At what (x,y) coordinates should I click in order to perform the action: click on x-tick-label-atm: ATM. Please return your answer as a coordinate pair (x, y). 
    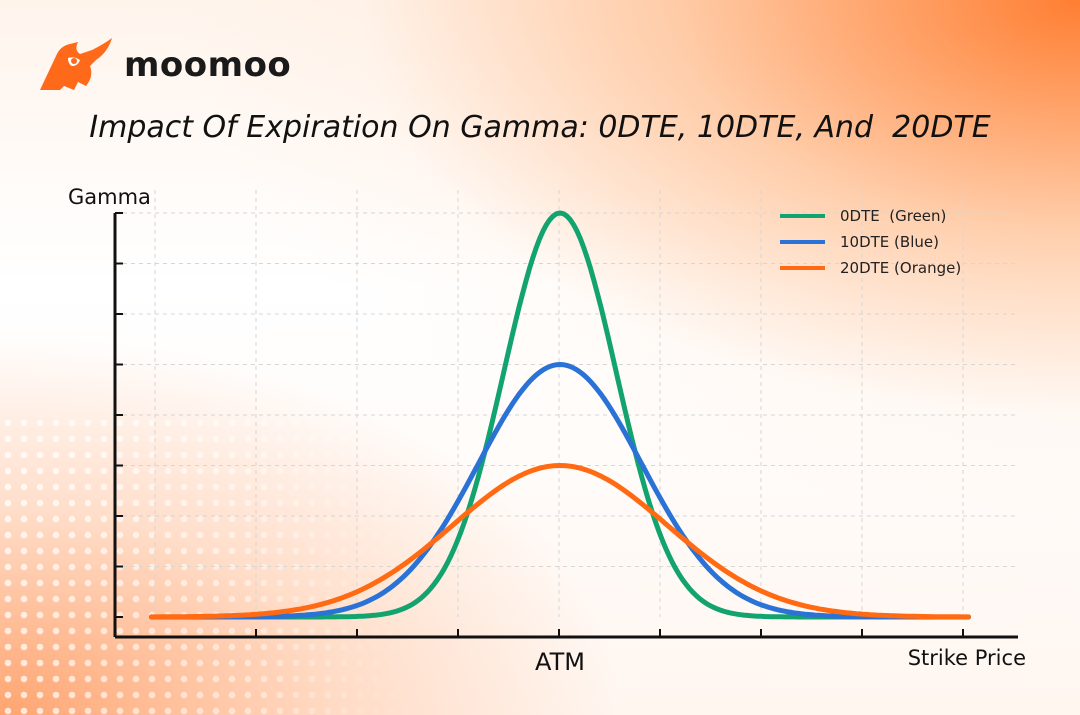
    Looking at the image, I should click on (560, 662).